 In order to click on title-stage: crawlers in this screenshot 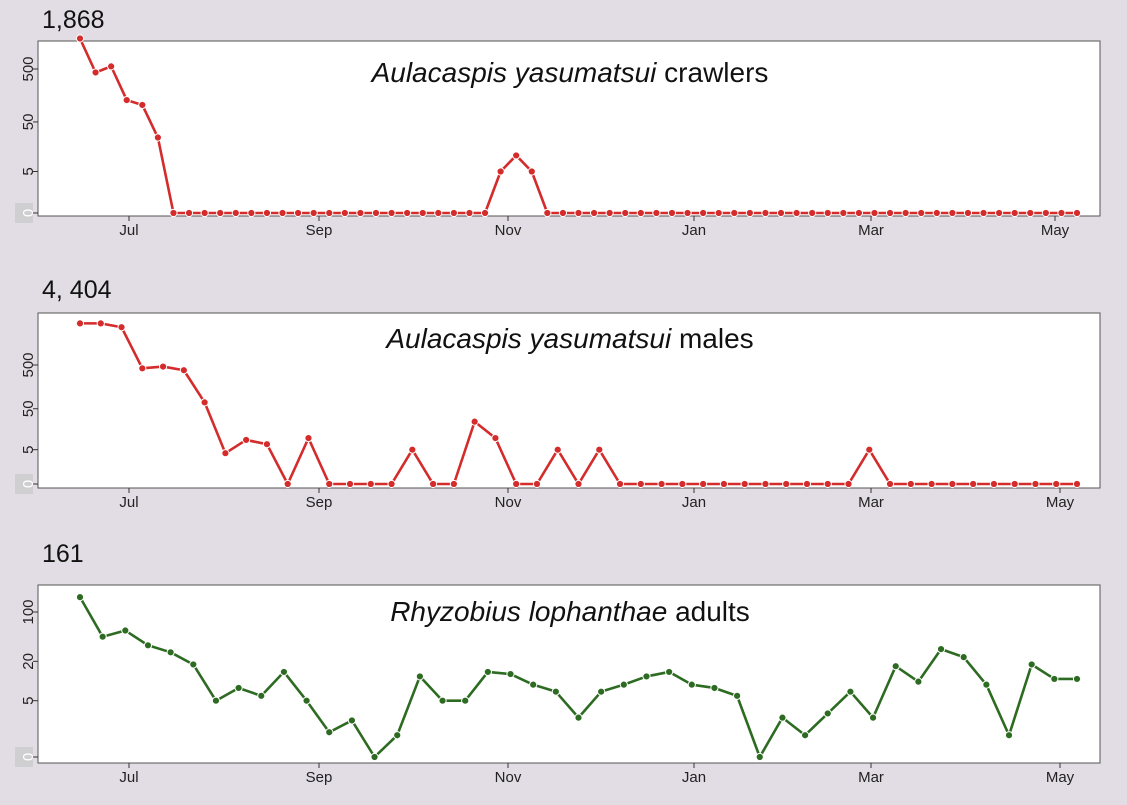, I will do `click(712, 72)`.